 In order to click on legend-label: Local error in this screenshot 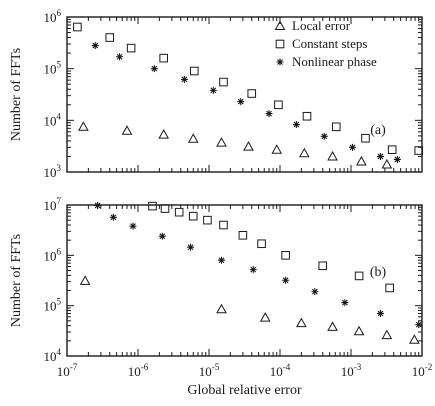, I will do `click(321, 25)`.